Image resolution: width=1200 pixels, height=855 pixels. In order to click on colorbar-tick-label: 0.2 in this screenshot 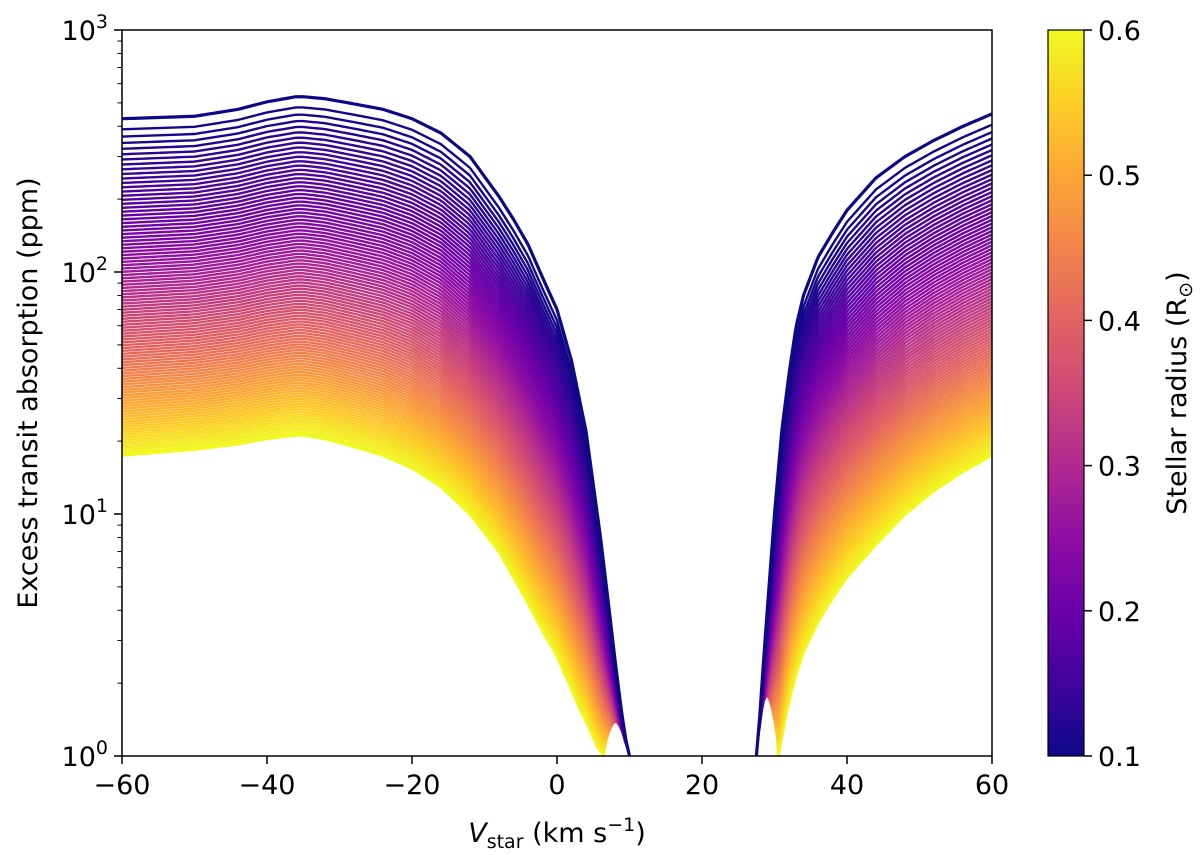, I will do `click(1119, 612)`.